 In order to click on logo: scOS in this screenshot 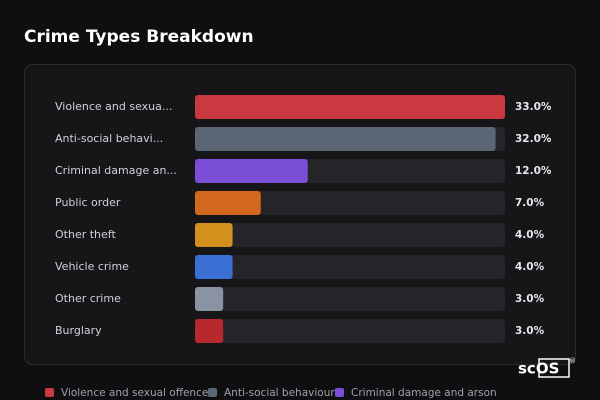, I will do `click(538, 369)`.